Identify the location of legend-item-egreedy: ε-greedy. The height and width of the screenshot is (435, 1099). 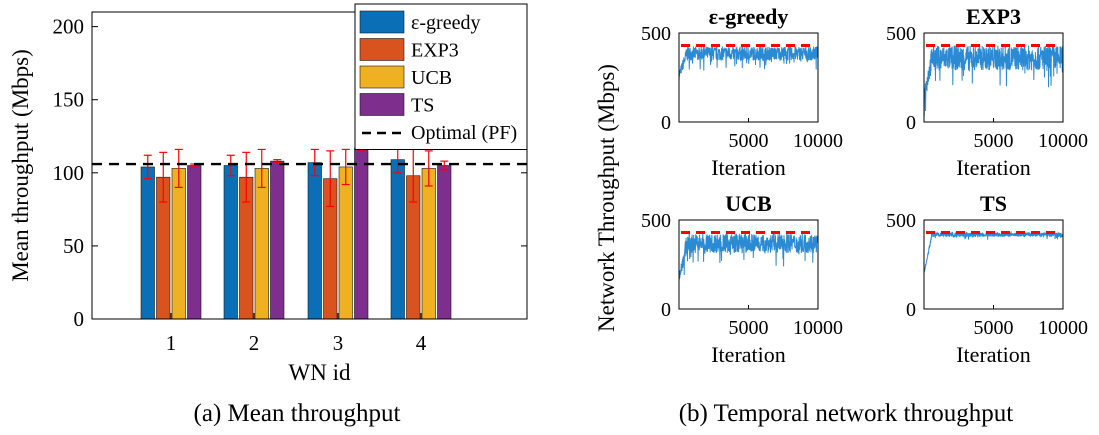
(419, 22).